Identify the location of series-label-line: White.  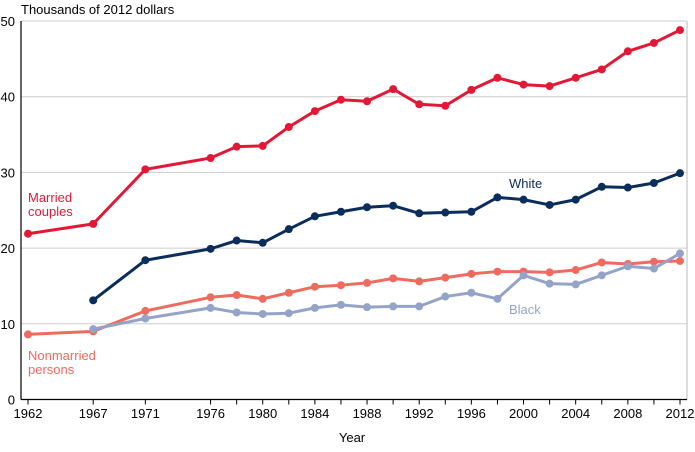
(525, 183).